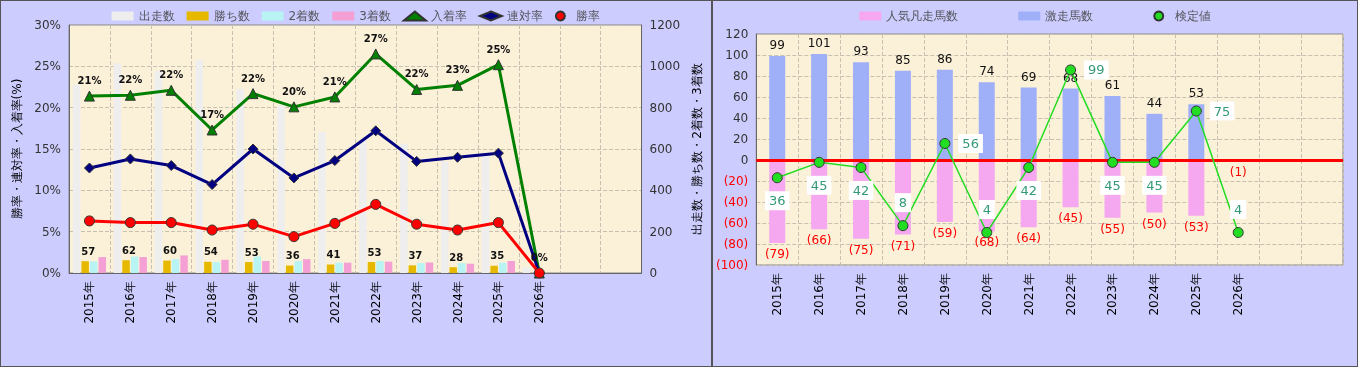 This screenshot has width=1358, height=367. I want to click on data-label: 86, so click(945, 58).